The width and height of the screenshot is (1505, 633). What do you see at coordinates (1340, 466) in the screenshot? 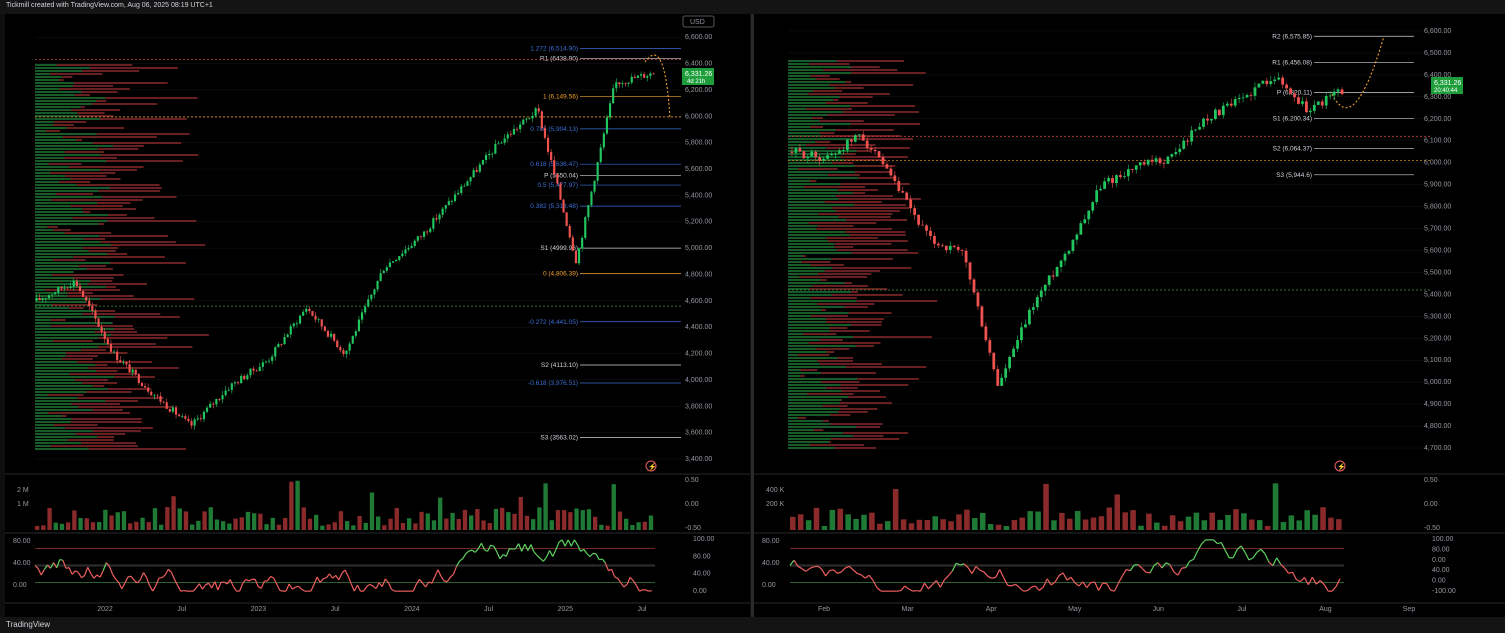
I see `right-alert-icon` at bounding box center [1340, 466].